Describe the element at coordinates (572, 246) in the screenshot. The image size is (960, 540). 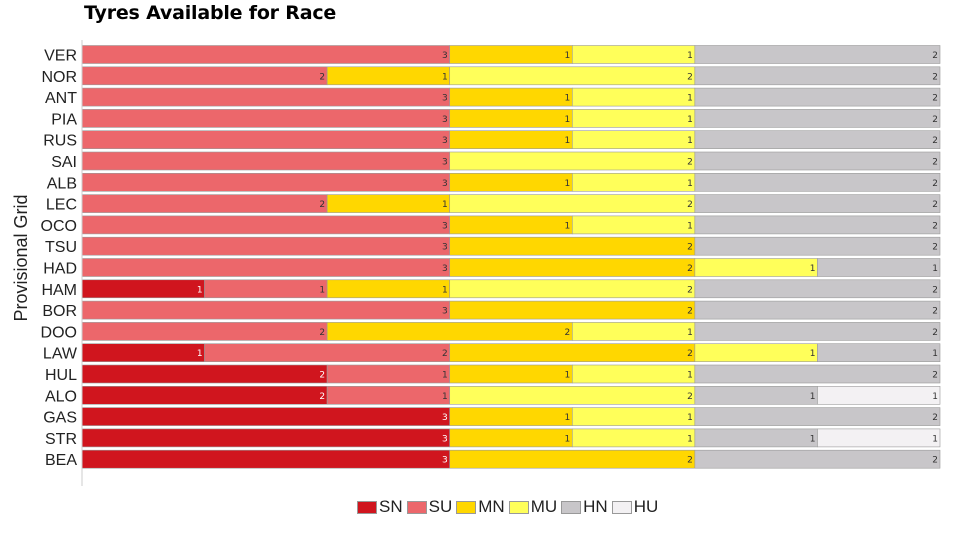
I see `bar-tsu-mn` at that location.